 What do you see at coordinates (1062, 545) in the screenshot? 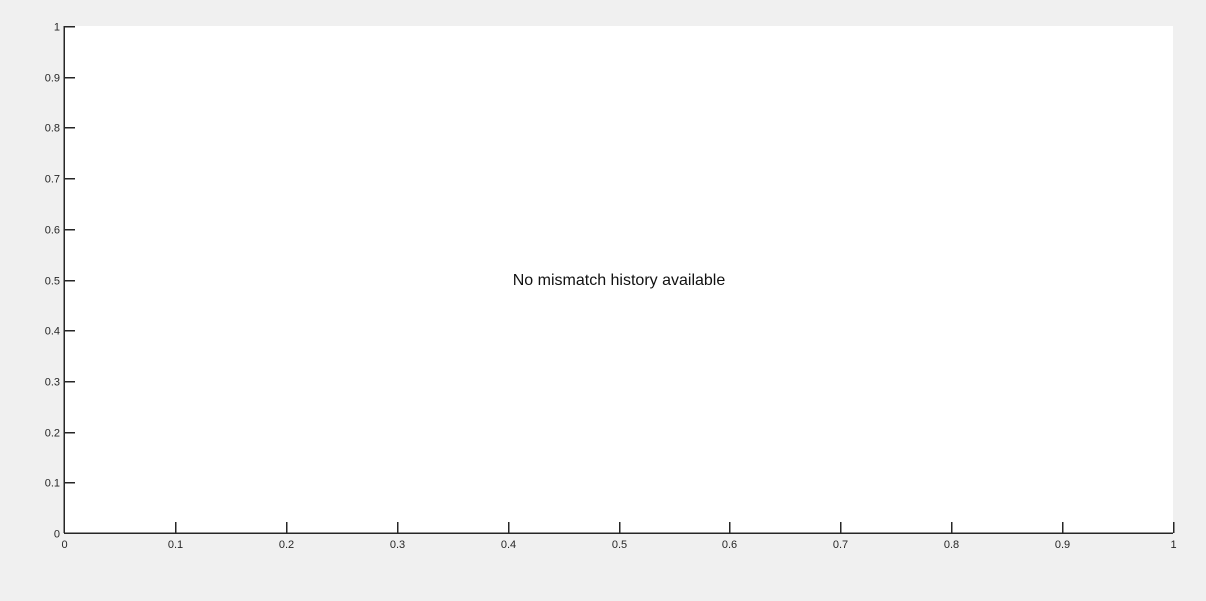
I see `x-tick-label: 0.9` at bounding box center [1062, 545].